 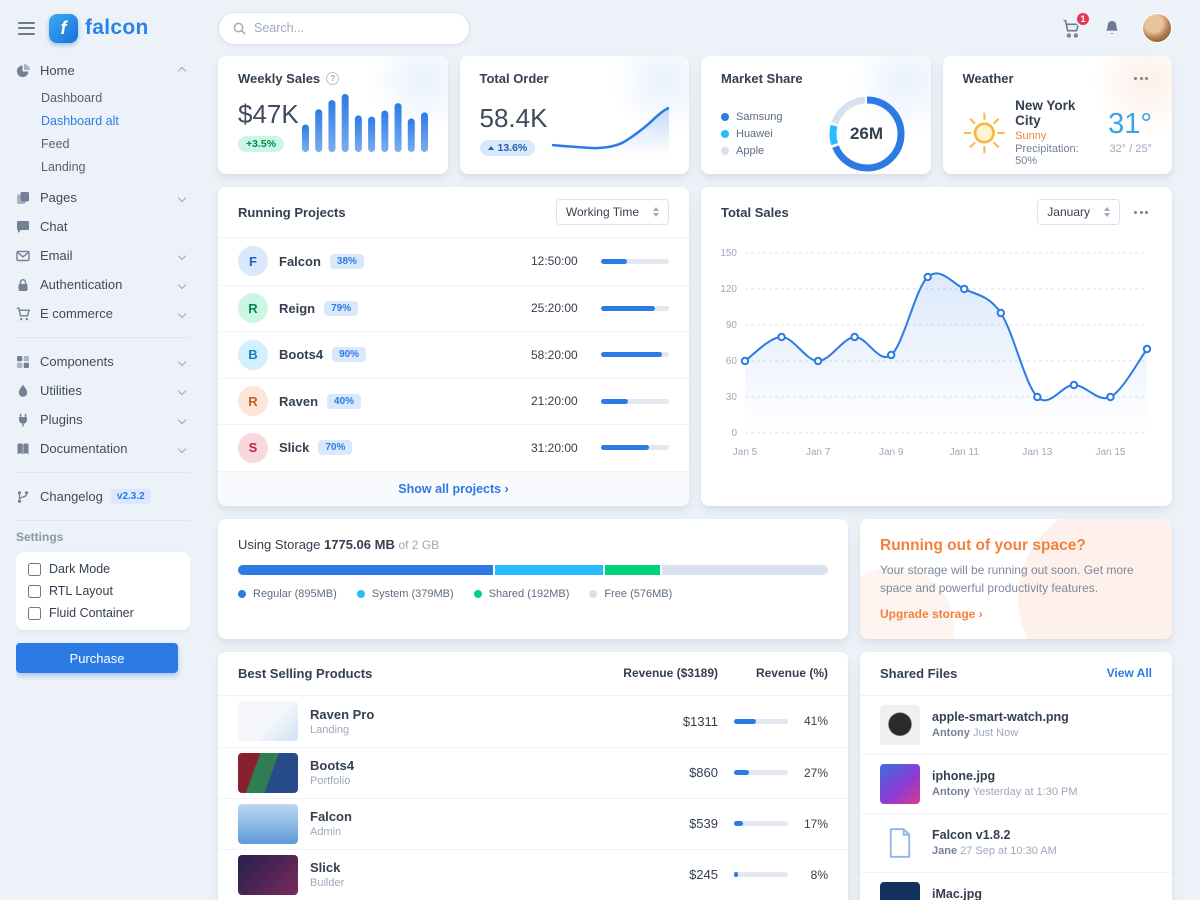 I want to click on chevron-up-icon, so click(x=182, y=70).